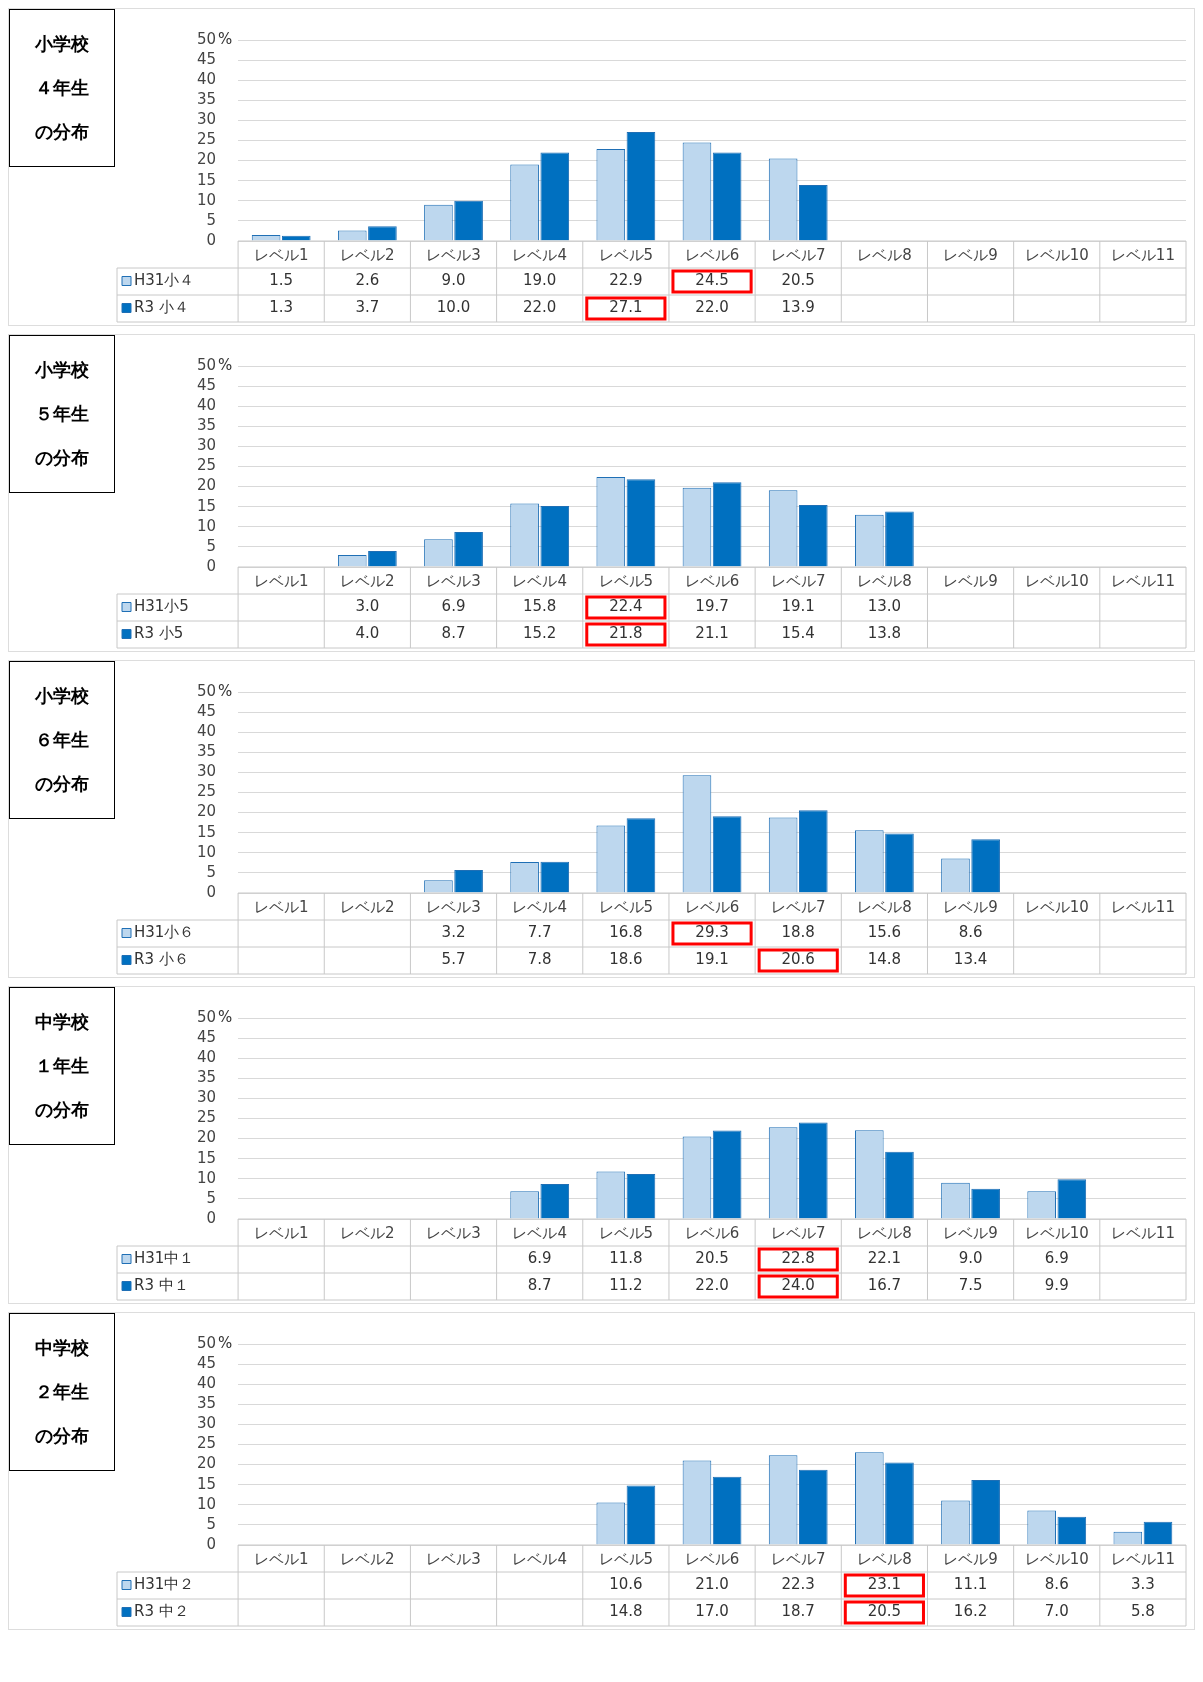 The height and width of the screenshot is (1682, 1203). What do you see at coordinates (161, 959) in the screenshot?
I see `legend-label: R3 小６` at bounding box center [161, 959].